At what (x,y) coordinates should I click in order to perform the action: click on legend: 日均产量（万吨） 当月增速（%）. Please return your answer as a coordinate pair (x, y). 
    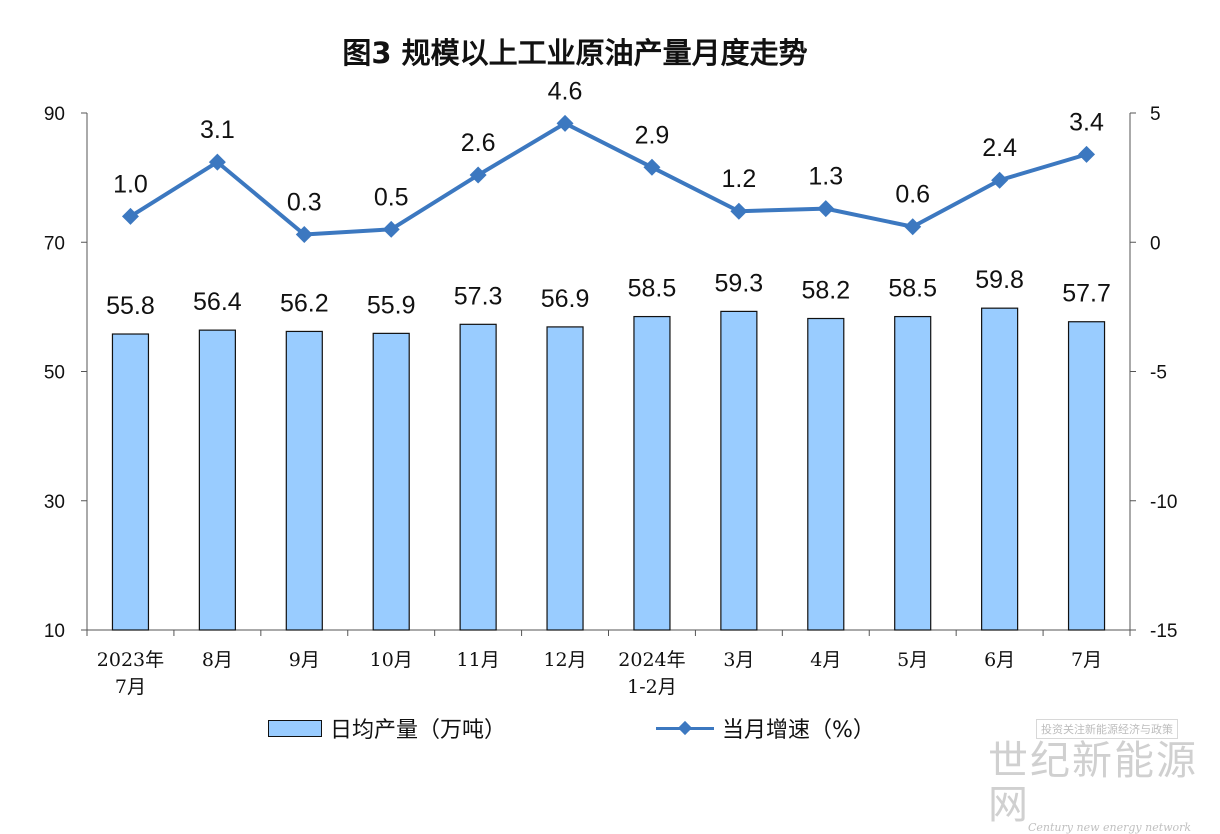
    Looking at the image, I should click on (571, 728).